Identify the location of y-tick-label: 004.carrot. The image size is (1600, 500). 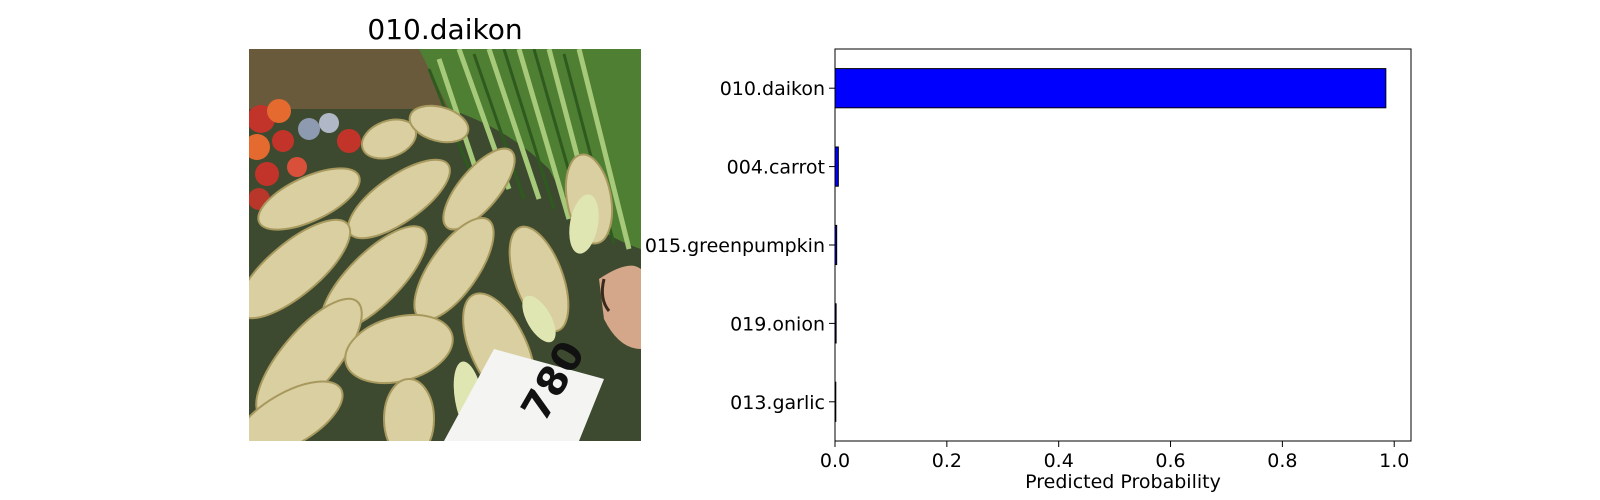
(776, 168).